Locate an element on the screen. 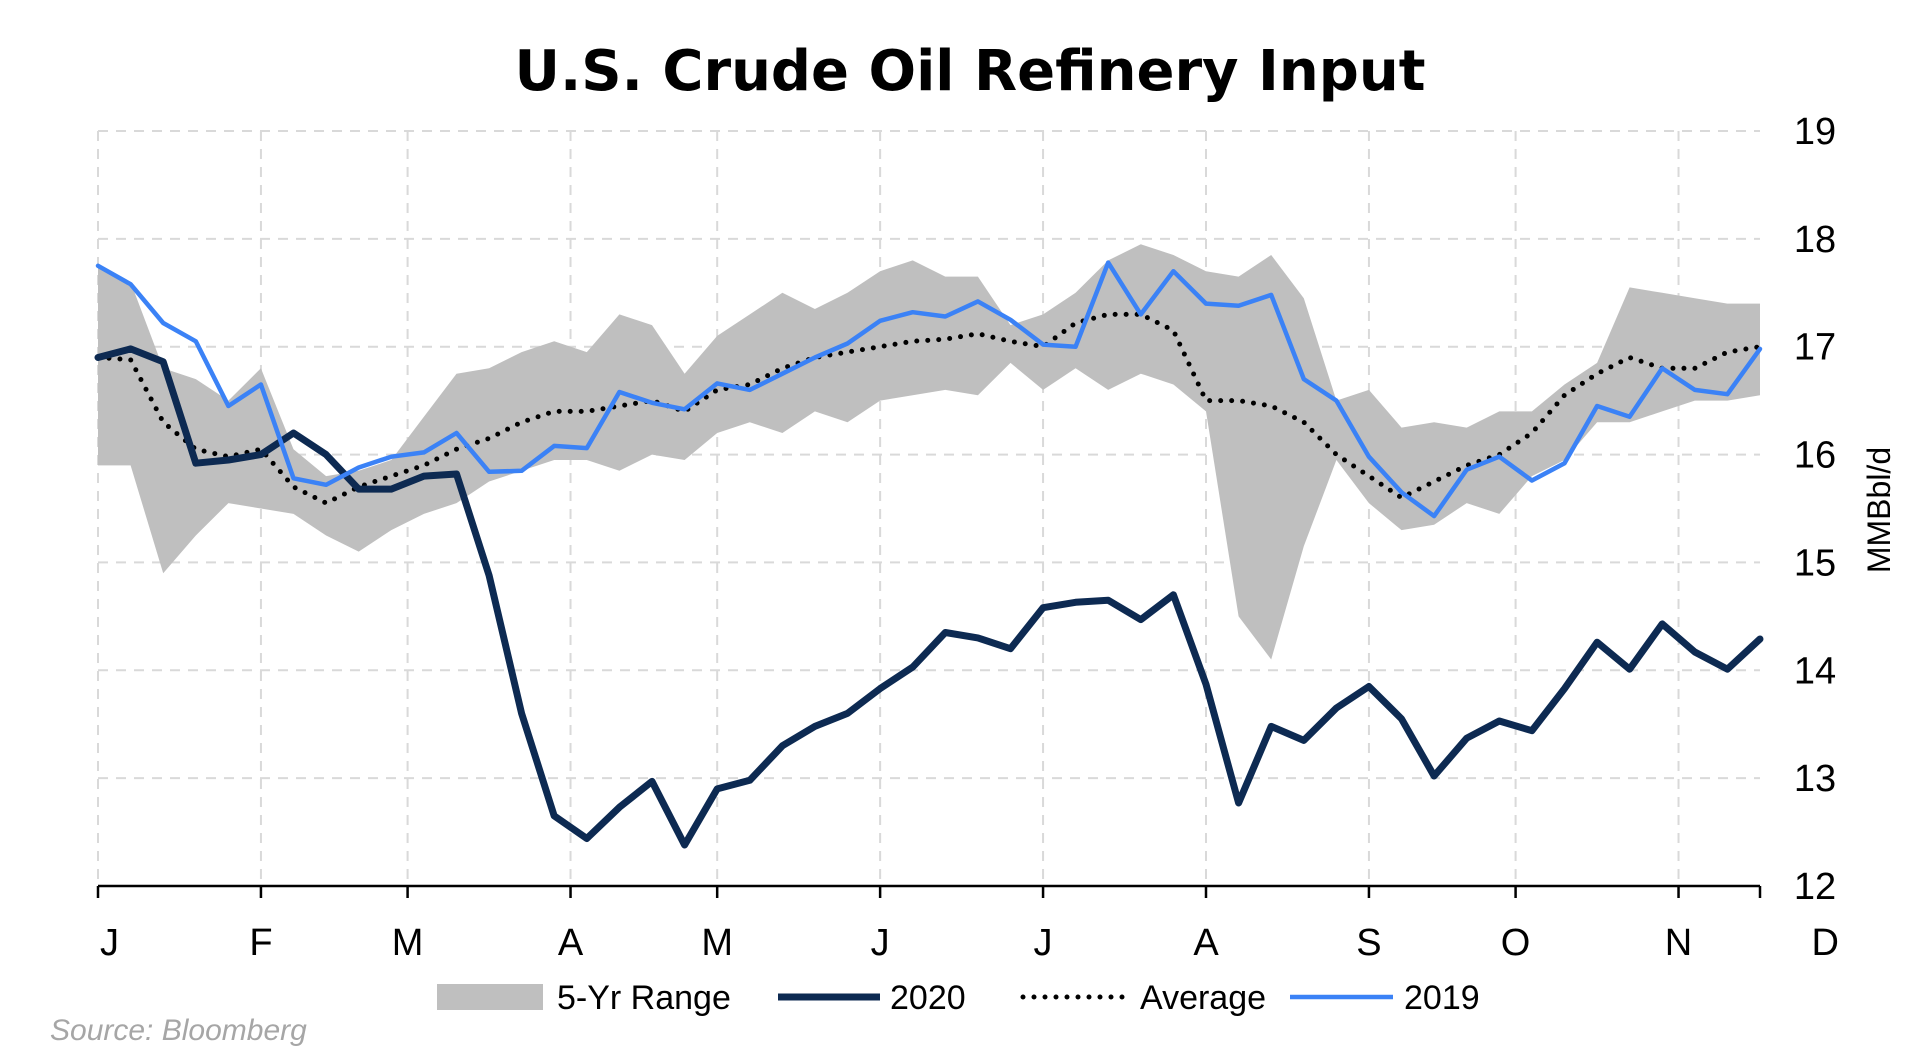  y-tick-label: 19 is located at coordinates (1815, 132).